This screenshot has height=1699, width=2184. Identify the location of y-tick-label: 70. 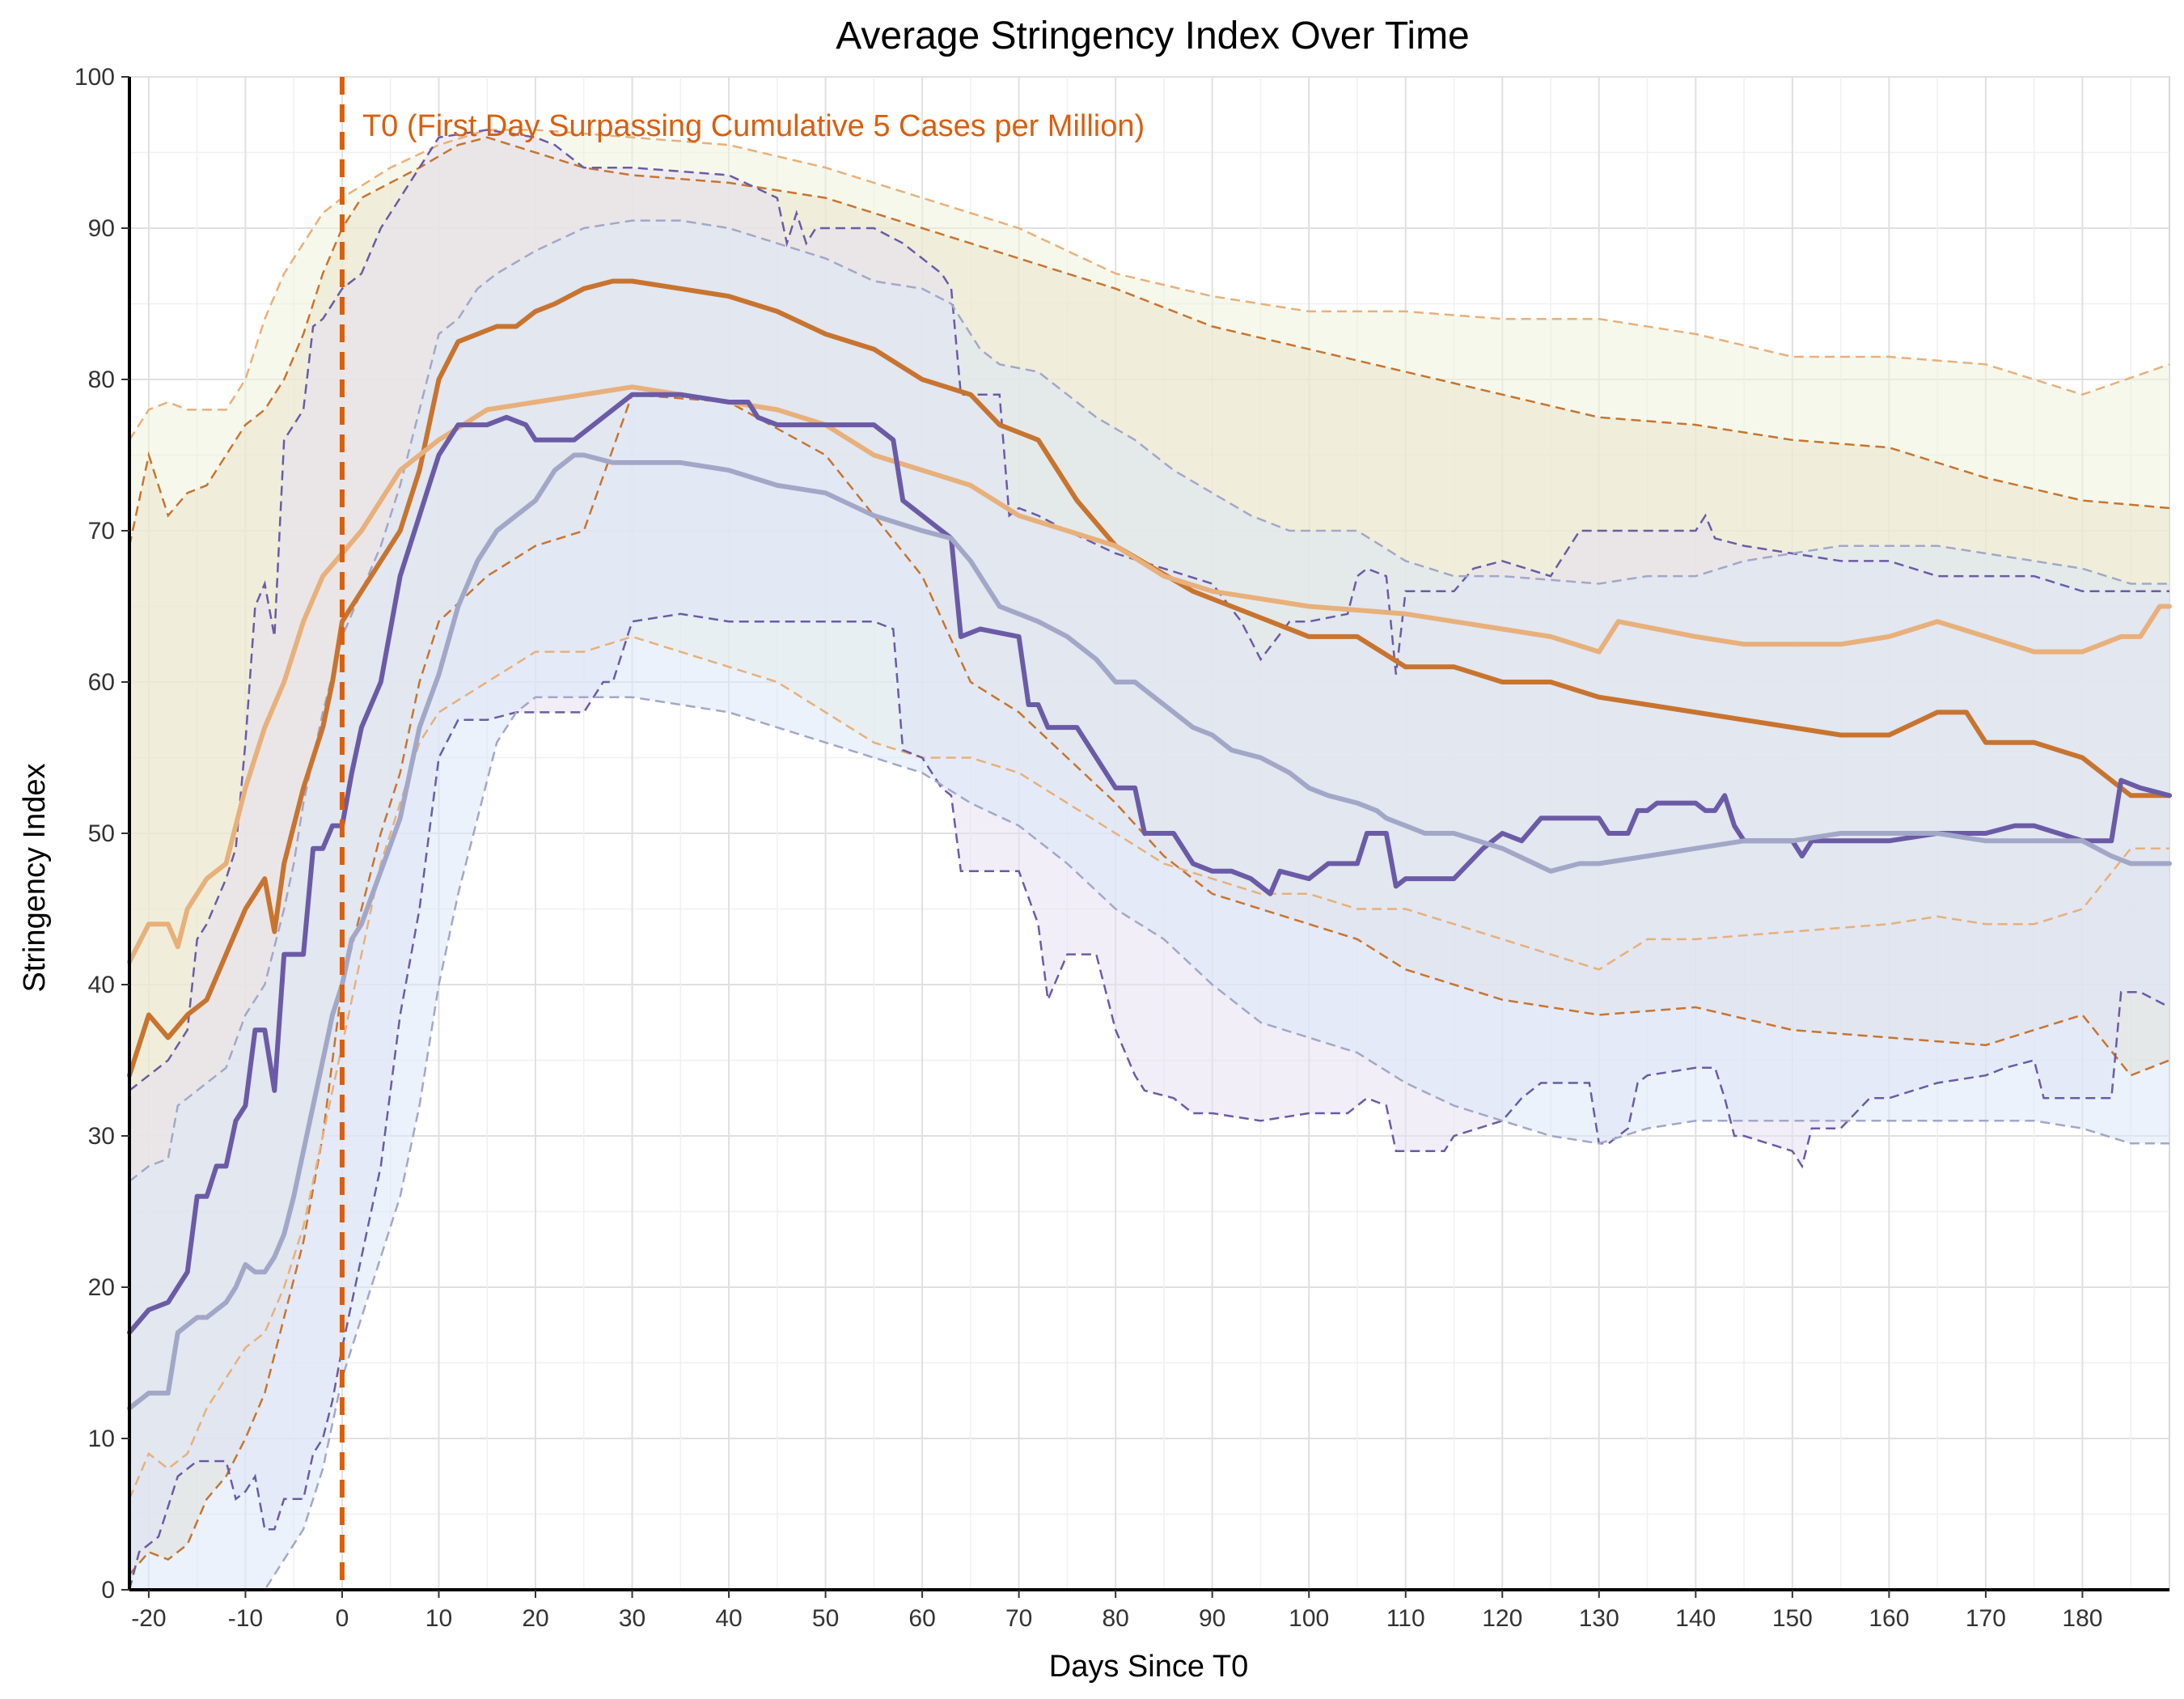
(101, 531).